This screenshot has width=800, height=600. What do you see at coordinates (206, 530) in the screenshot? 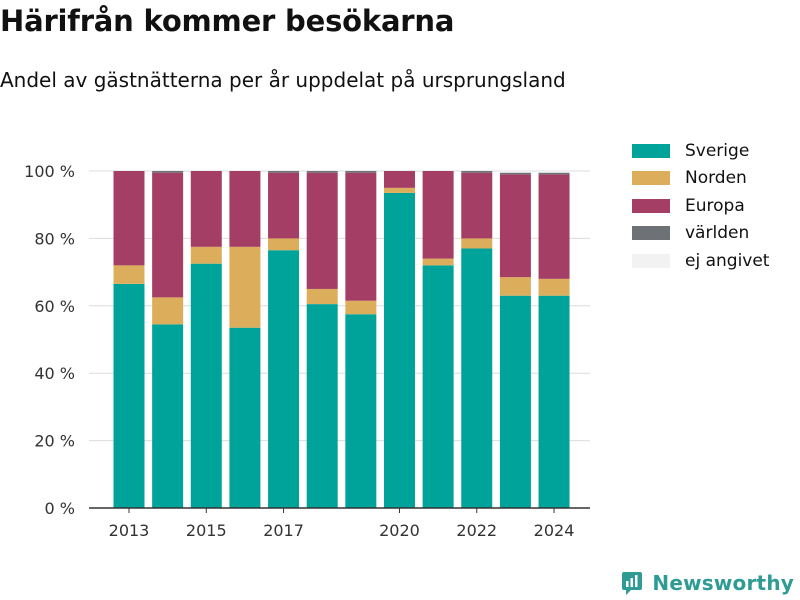
I see `x-tick-label: 2015` at bounding box center [206, 530].